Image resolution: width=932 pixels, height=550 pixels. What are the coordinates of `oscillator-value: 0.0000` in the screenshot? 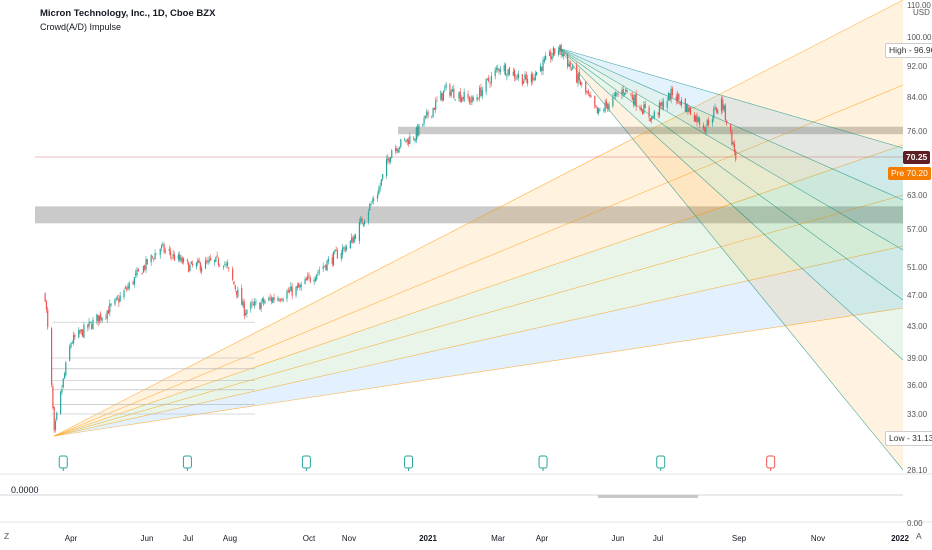 It's located at (25, 490).